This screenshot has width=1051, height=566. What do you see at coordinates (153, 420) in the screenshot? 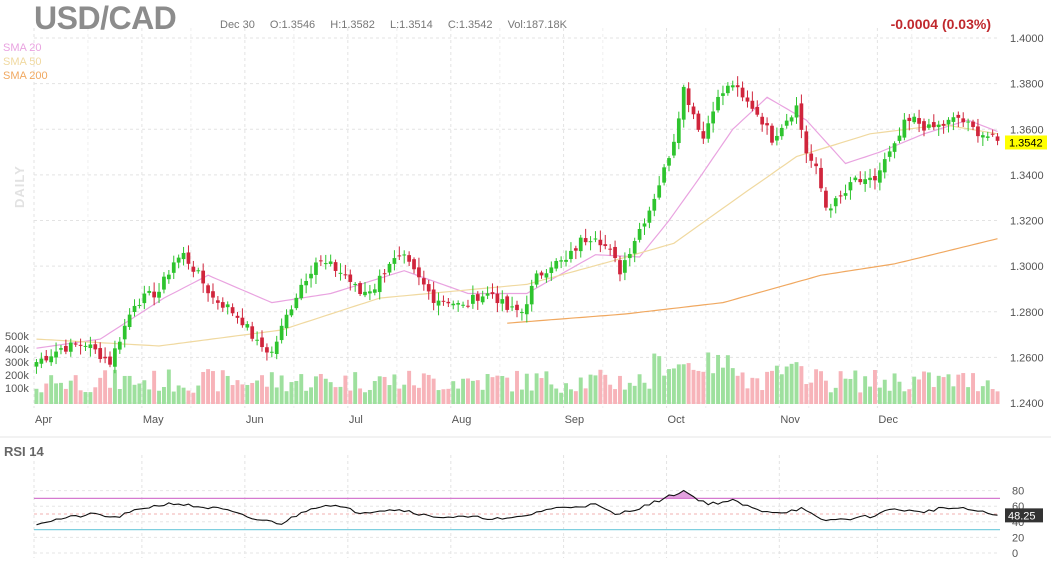
I see `month-tick-label: May` at bounding box center [153, 420].